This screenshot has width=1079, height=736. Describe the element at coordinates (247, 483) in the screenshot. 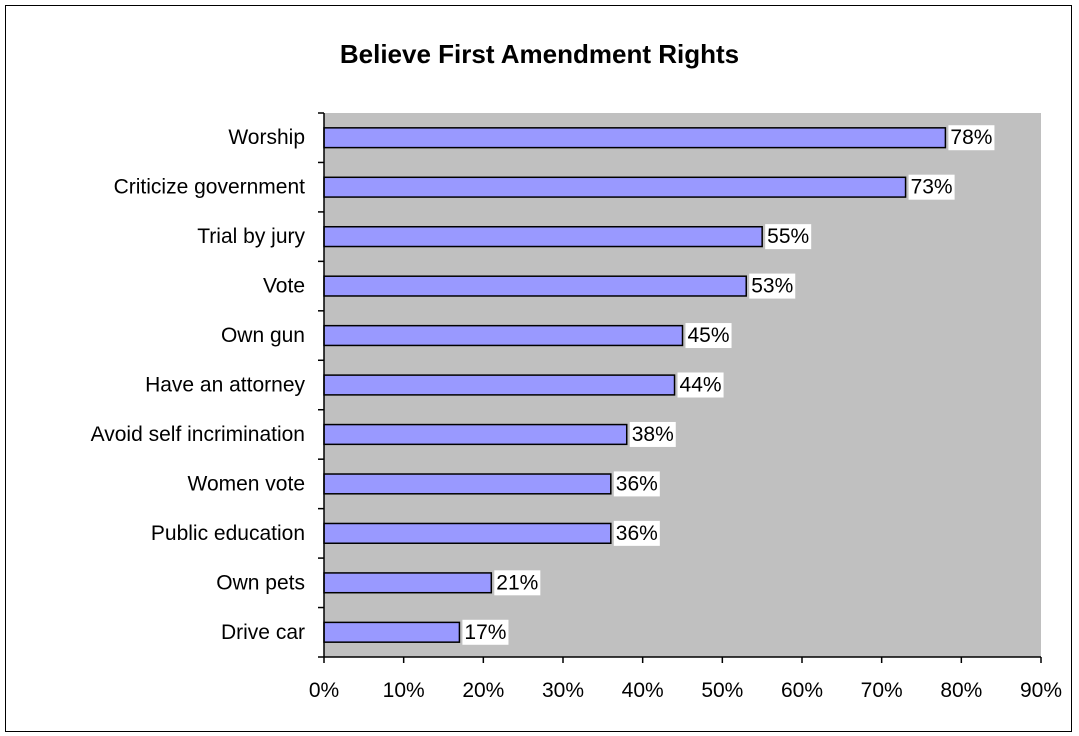

I see `category-label: Women vote` at that location.